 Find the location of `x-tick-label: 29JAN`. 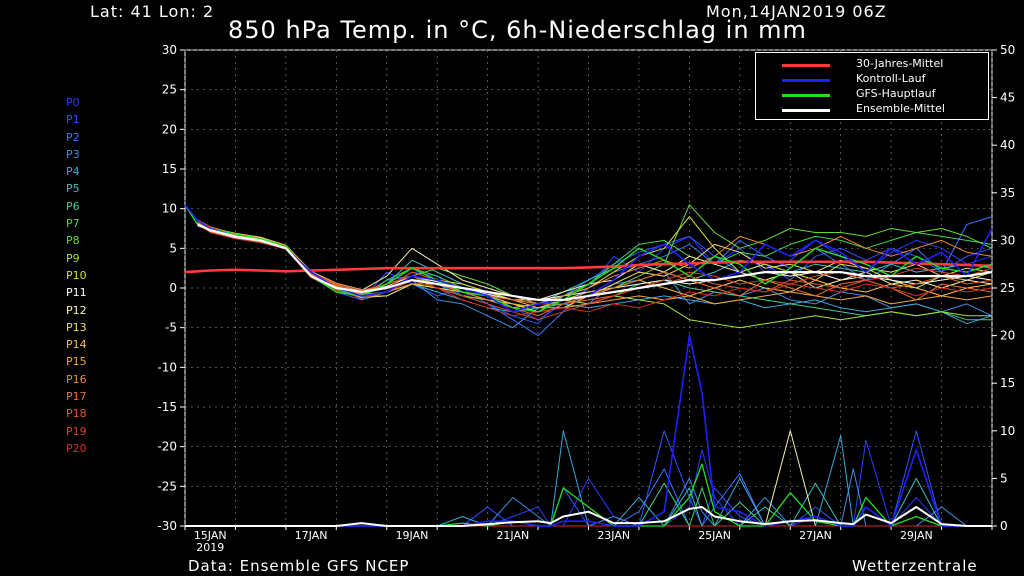

x-tick-label: 29JAN is located at coordinates (916, 535).